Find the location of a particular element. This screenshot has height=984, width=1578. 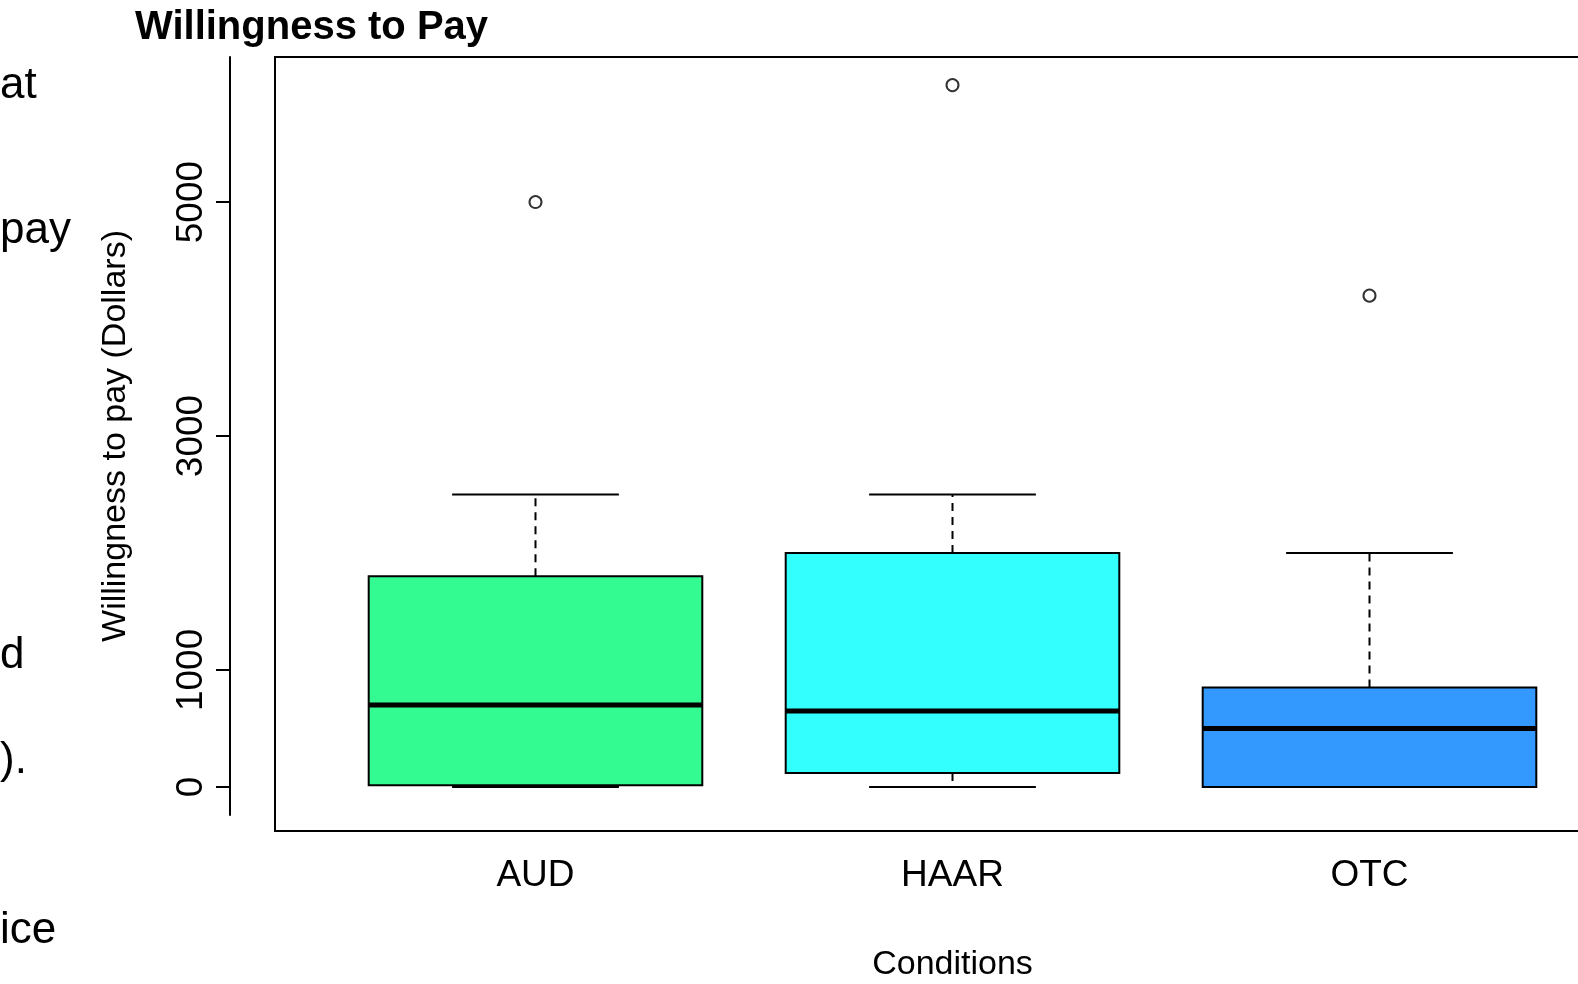

y-tick-label: 1000 is located at coordinates (189, 670).